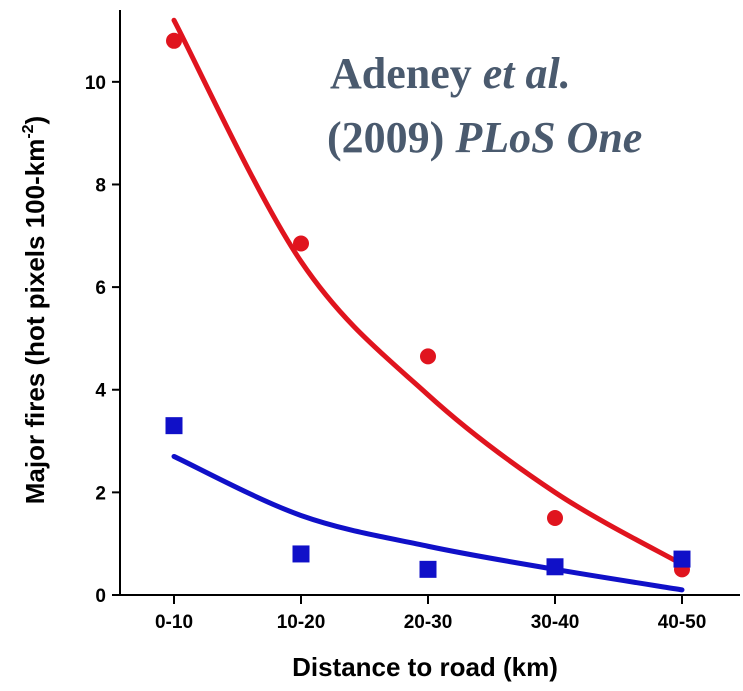 The height and width of the screenshot is (691, 743). I want to click on x-axis-title: Distance to road (km), so click(425, 667).